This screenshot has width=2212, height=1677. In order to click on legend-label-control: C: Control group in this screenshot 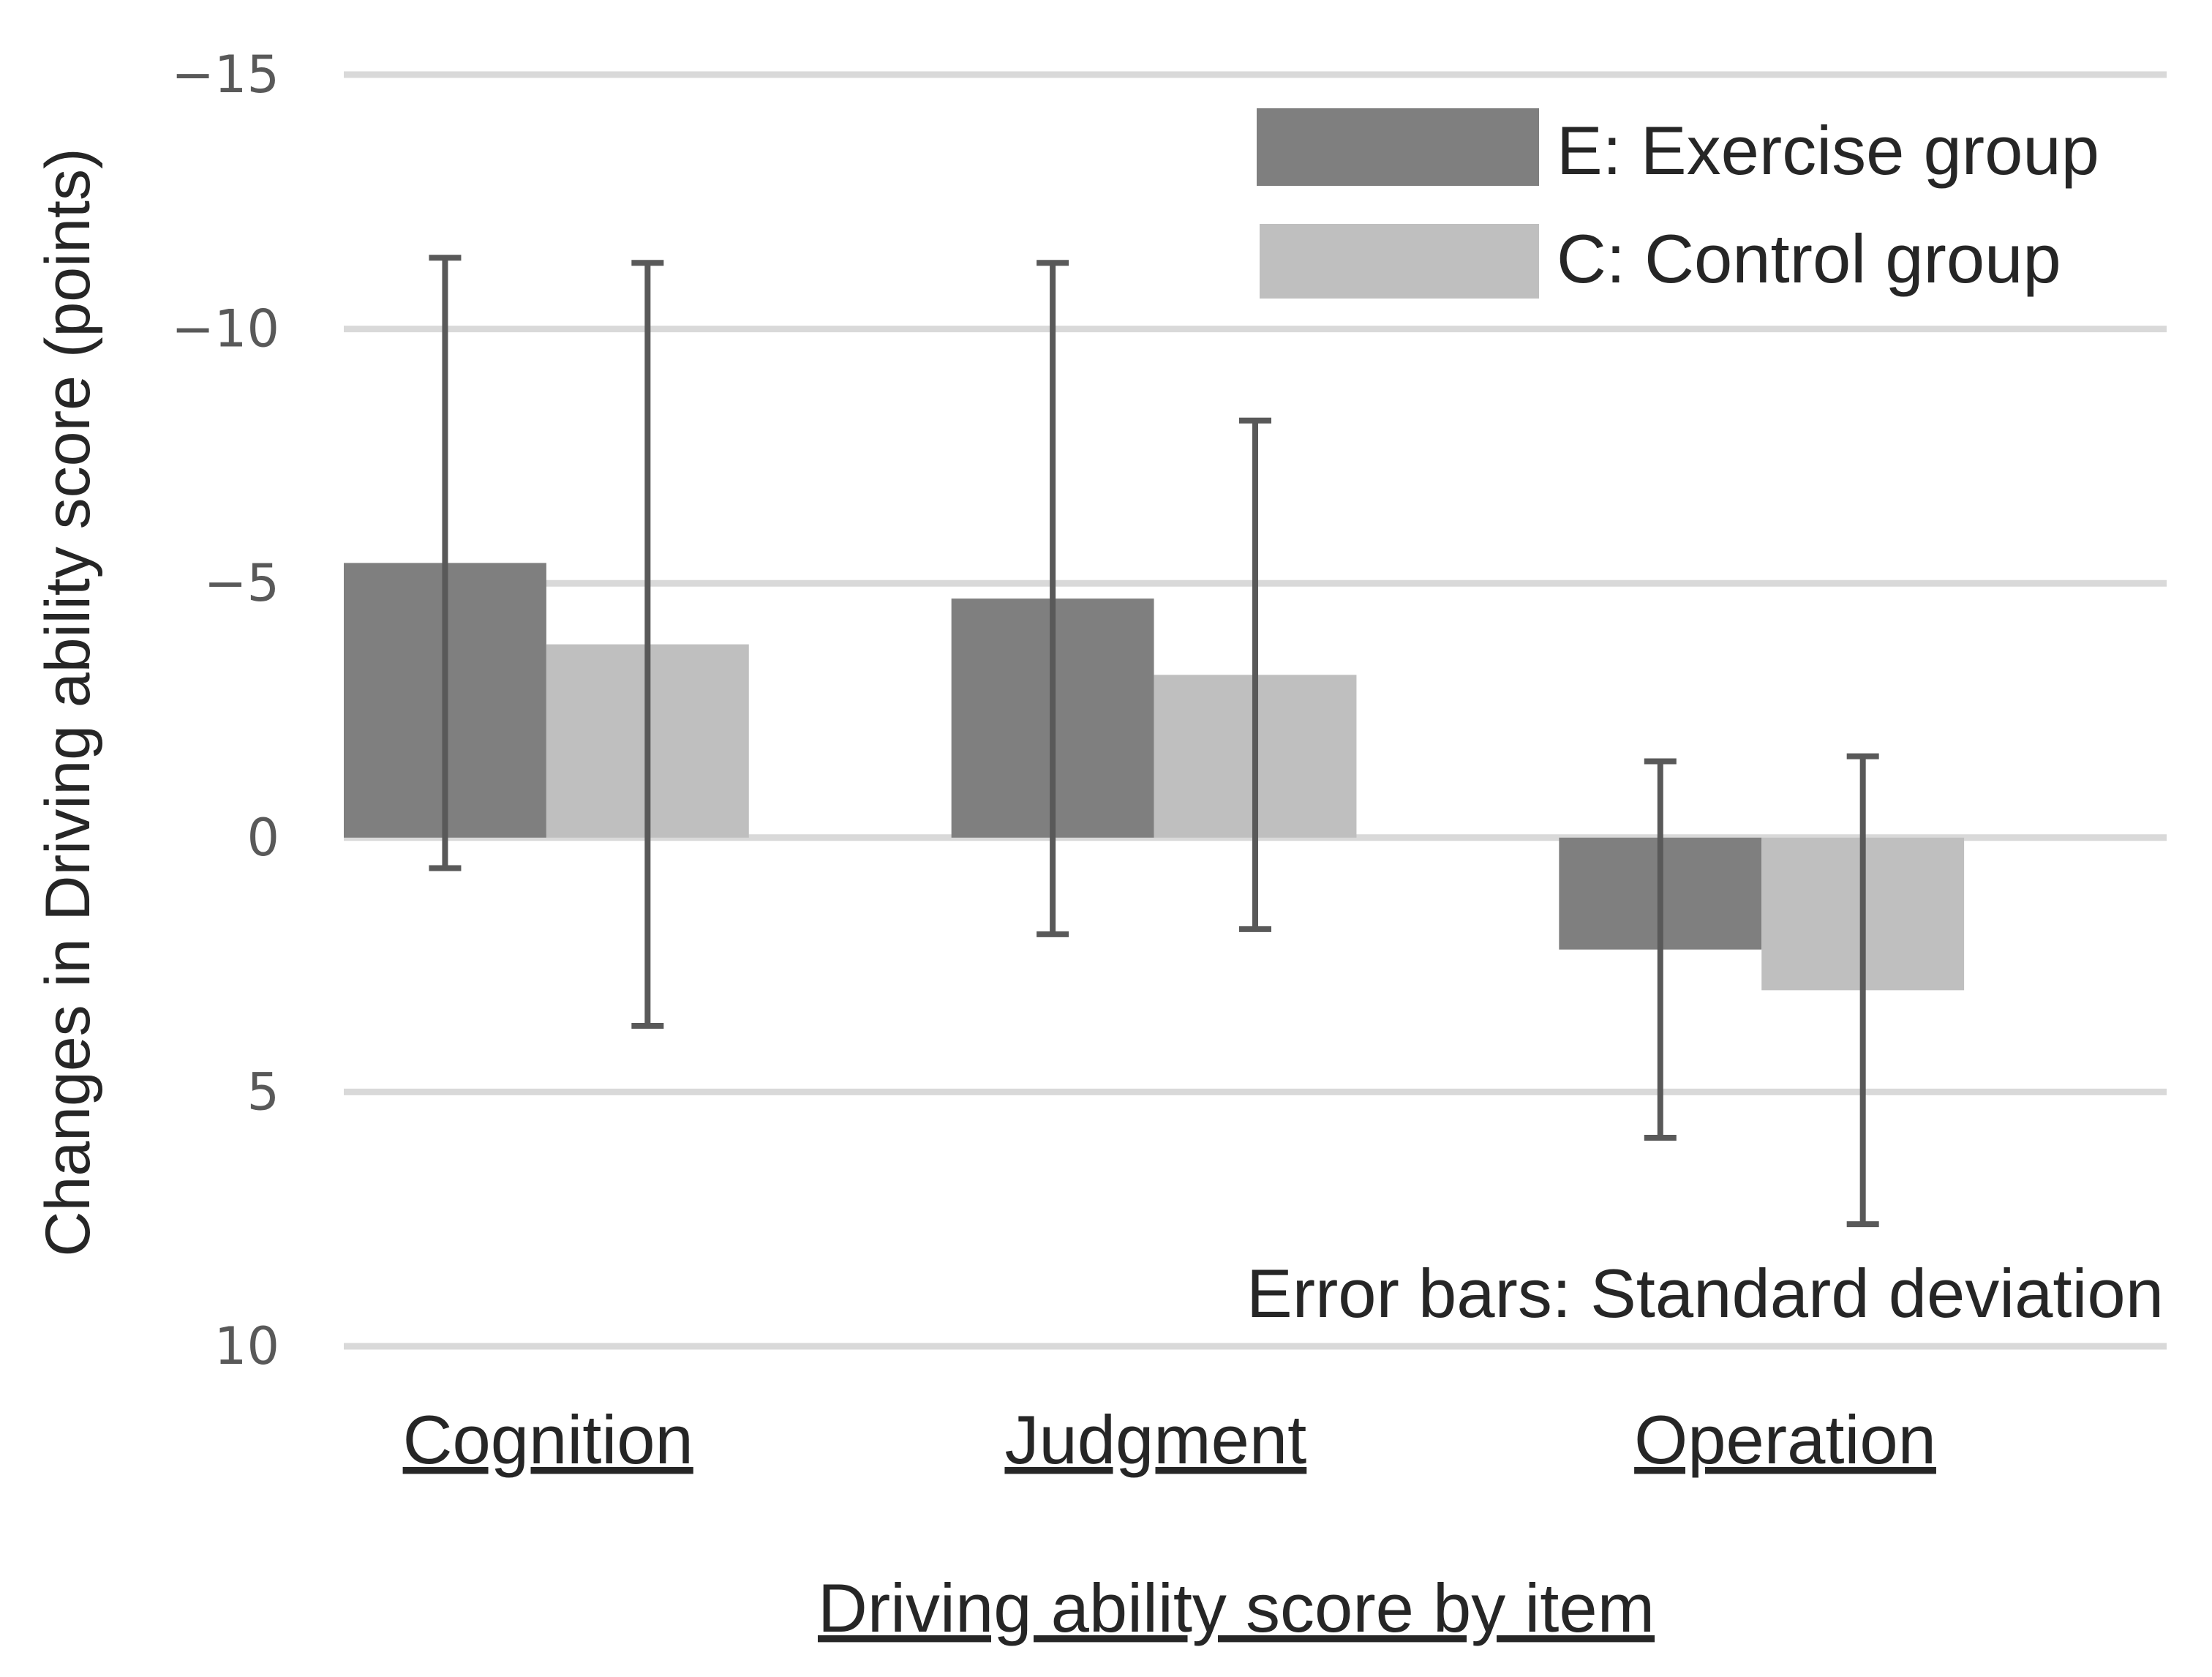, I will do `click(1809, 258)`.